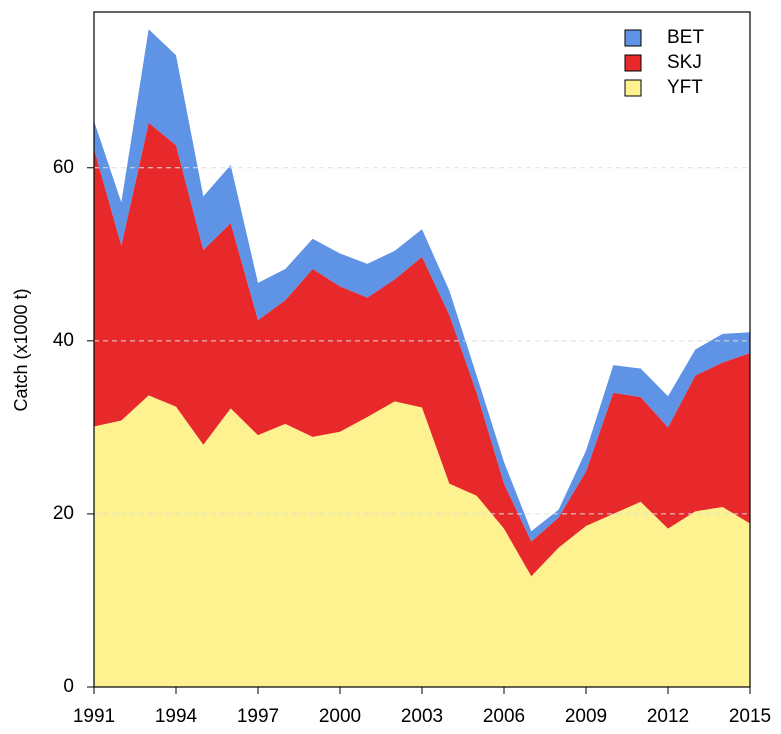 Image resolution: width=781 pixels, height=734 pixels. I want to click on x-tick-label: 2006, so click(504, 716).